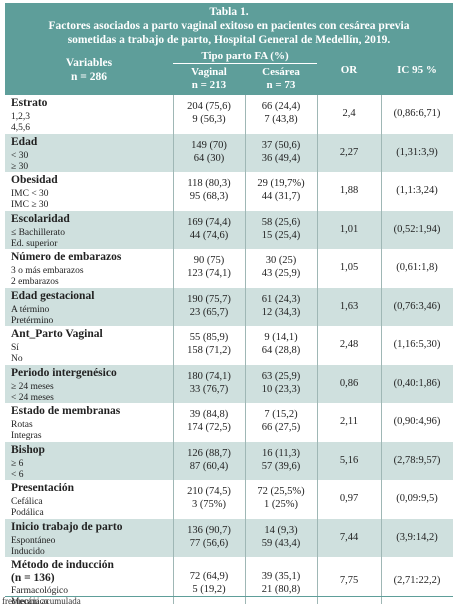  What do you see at coordinates (209, 491) in the screenshot?
I see `vaginal-value: 210 (74,5)` at bounding box center [209, 491].